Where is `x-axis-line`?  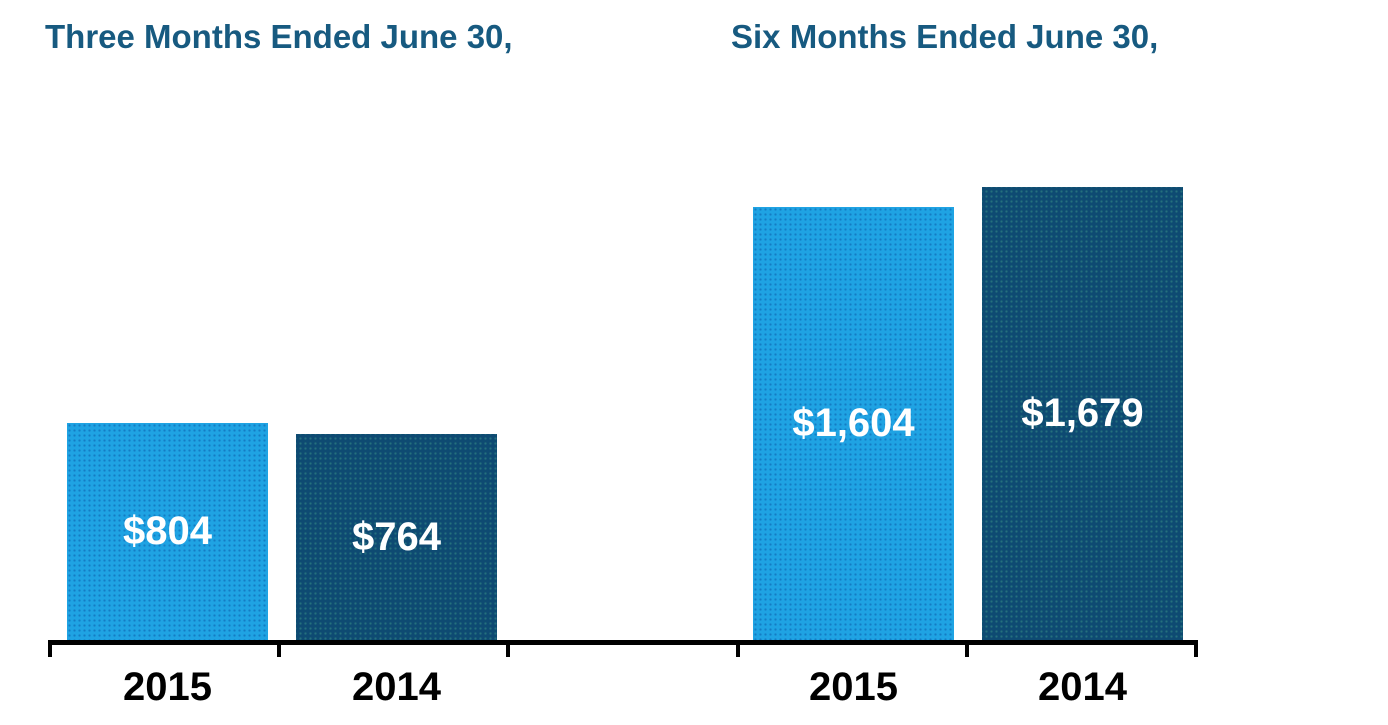
x-axis-line is located at coordinates (623, 642).